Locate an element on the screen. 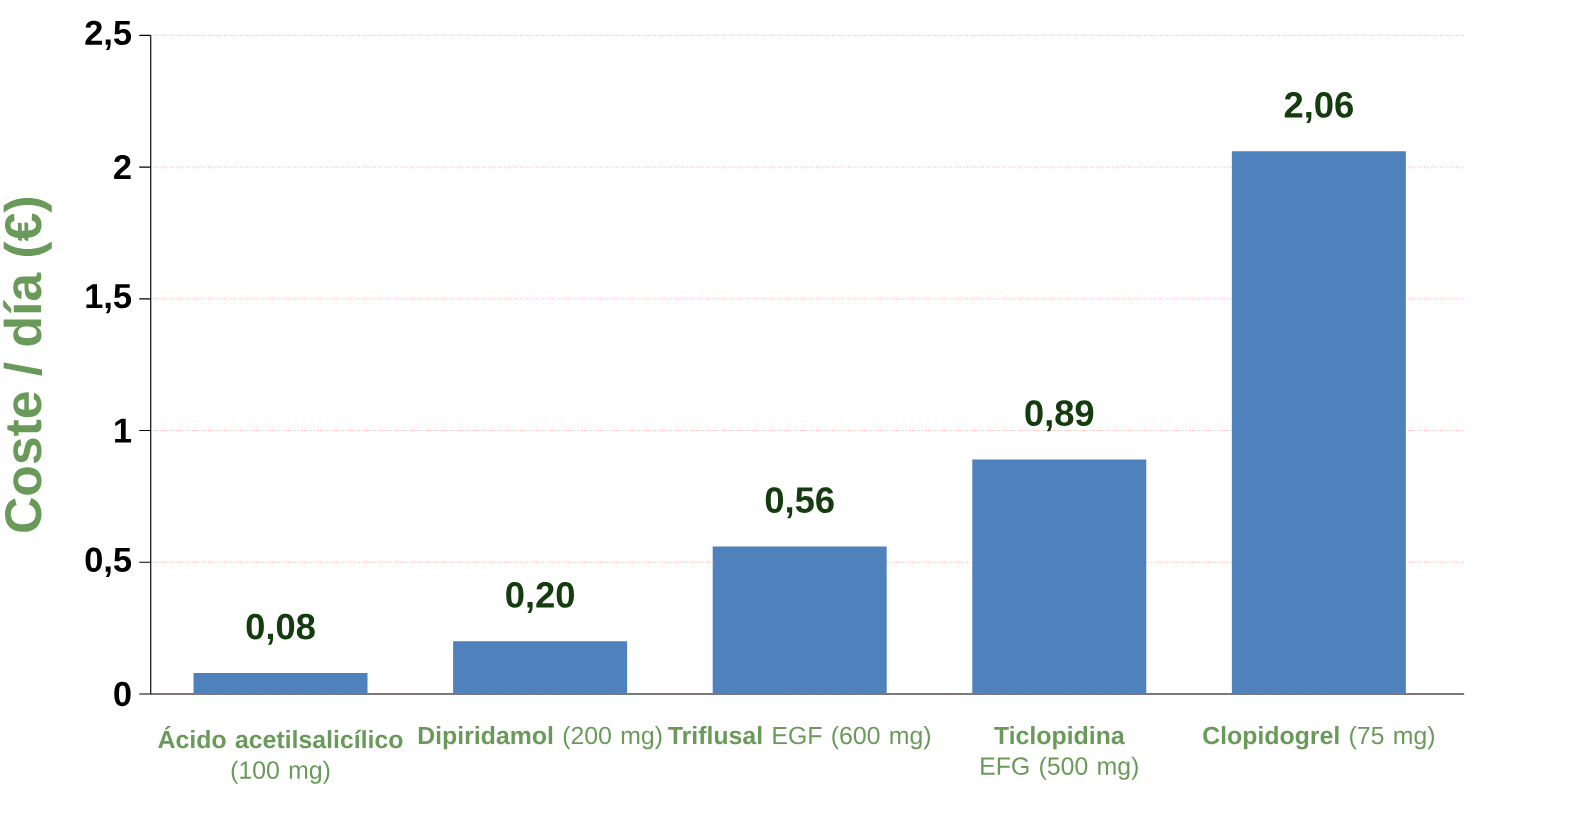 This screenshot has height=838, width=1594. x-tick-label: Ticlopidina EFG (500 mg) is located at coordinates (1059, 752).